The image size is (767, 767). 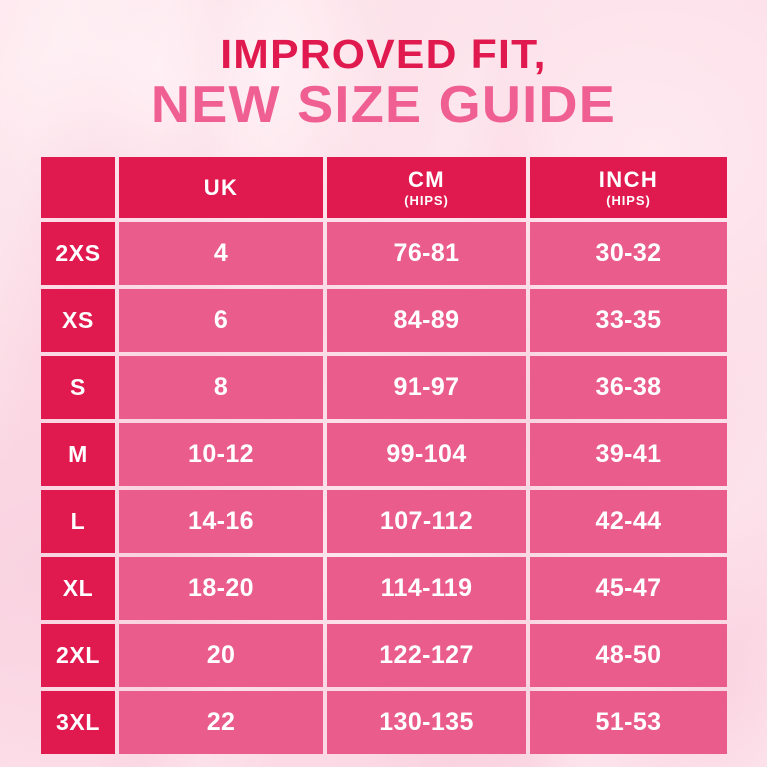 I want to click on header-cm-sublabel: (HIPS), so click(x=426, y=200).